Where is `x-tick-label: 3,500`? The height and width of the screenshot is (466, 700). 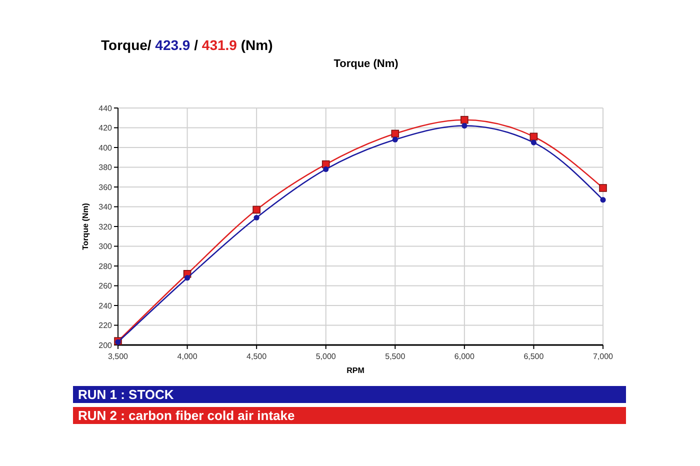
x-tick-label: 3,500 is located at coordinates (118, 356).